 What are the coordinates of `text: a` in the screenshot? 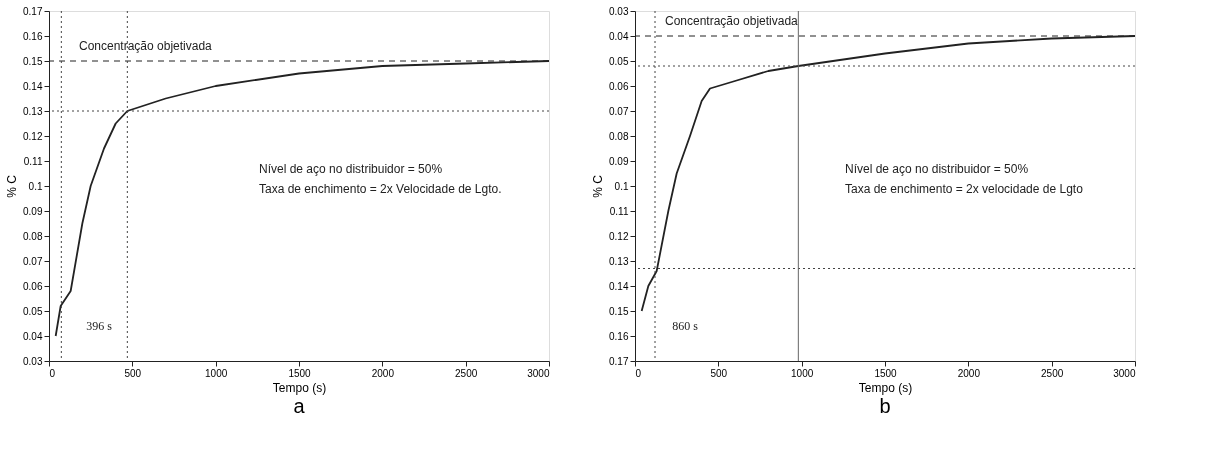 It's located at (299, 406).